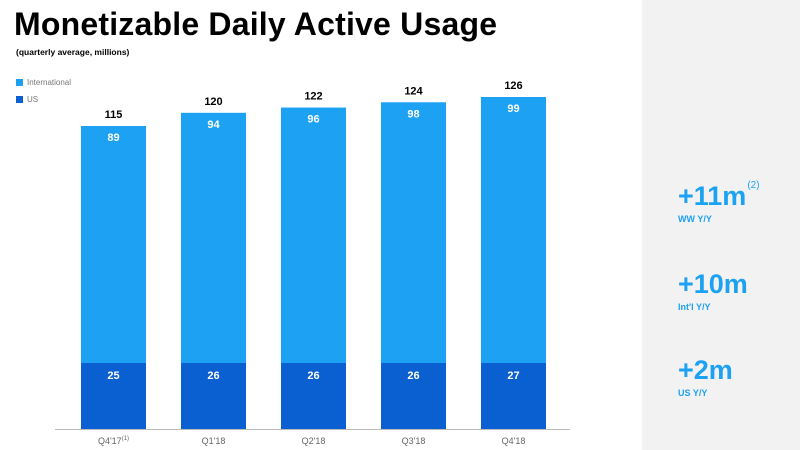 The height and width of the screenshot is (450, 800). I want to click on stat-ww: +11m(2) WW Y/Y, so click(719, 202).